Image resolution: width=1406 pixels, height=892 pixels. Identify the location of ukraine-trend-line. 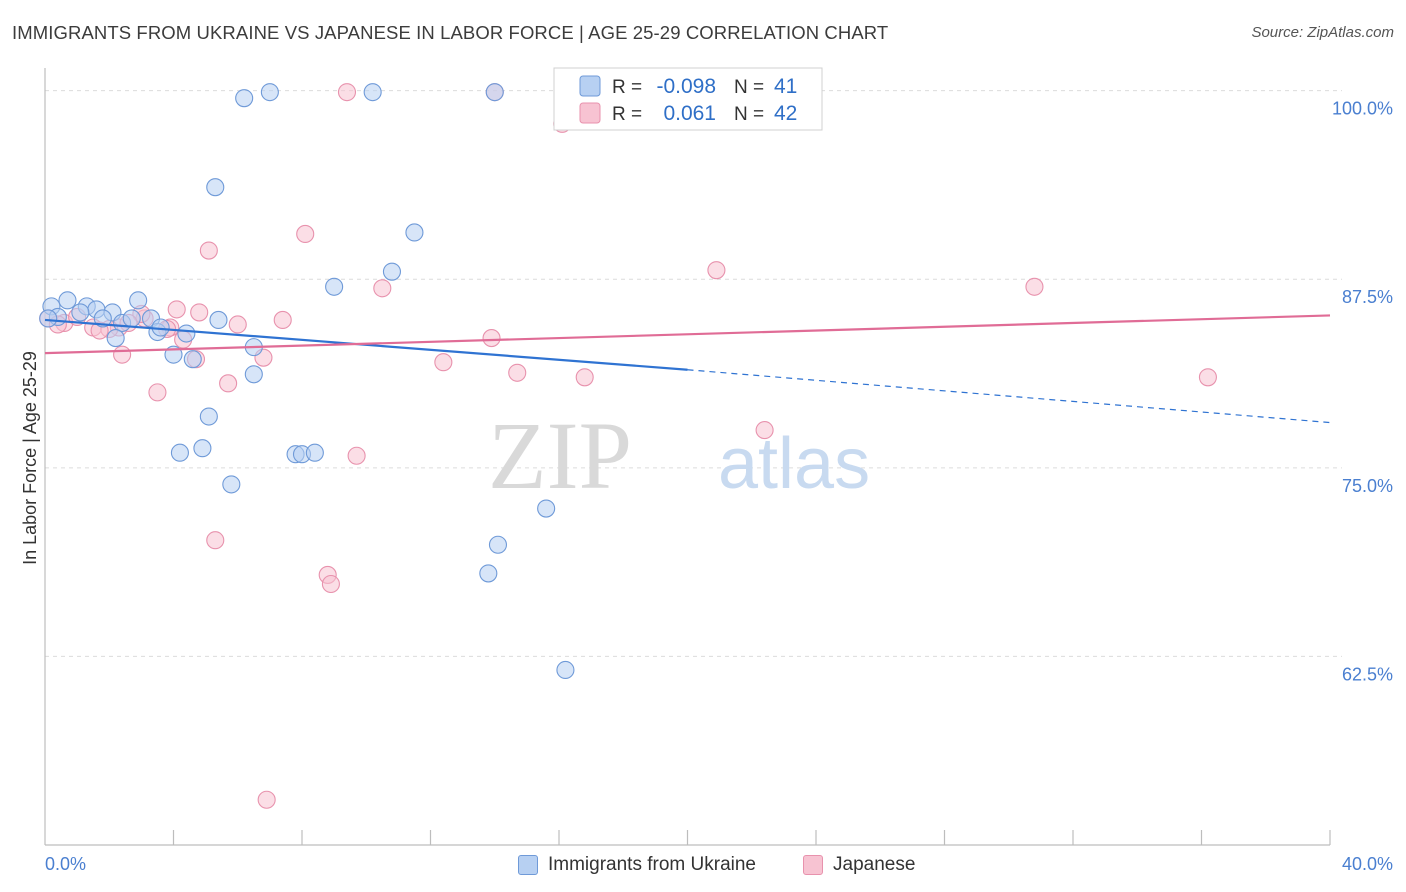
(366, 344).